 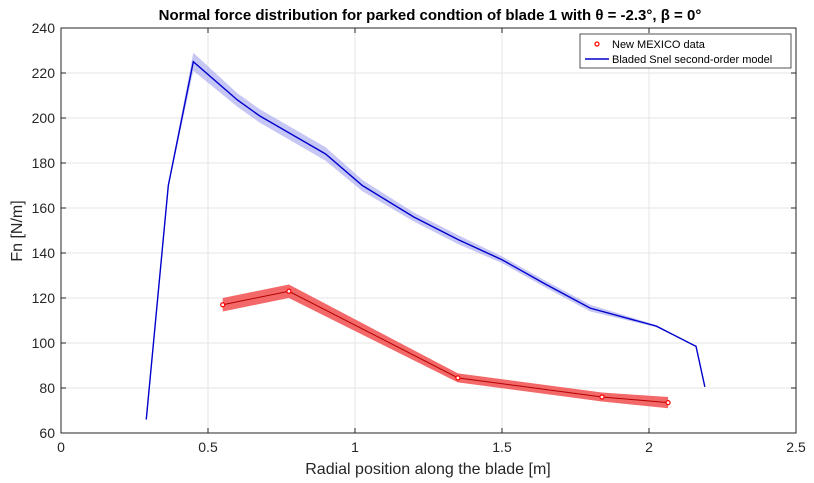 What do you see at coordinates (659, 45) in the screenshot?
I see `legend-label: New MEXICO data` at bounding box center [659, 45].